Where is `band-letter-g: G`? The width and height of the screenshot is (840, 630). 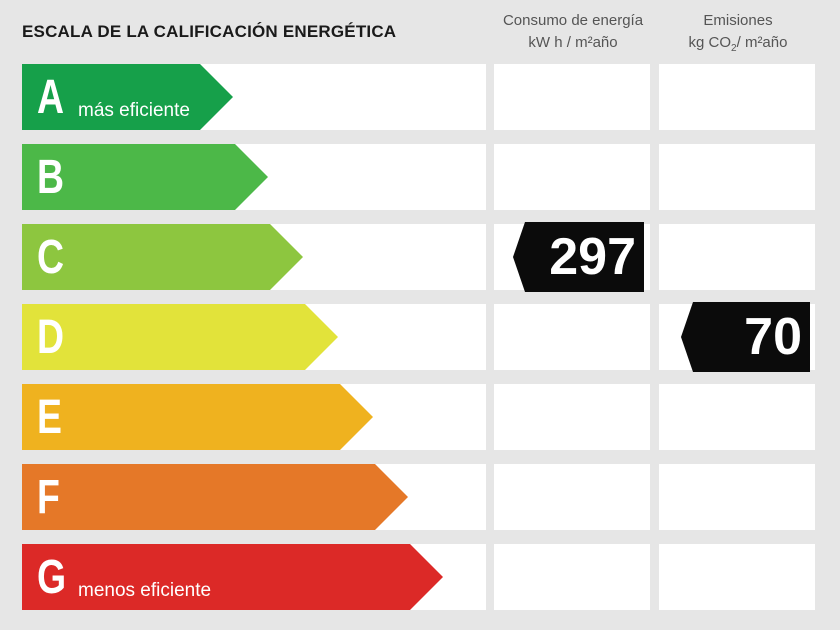
band-letter-g: G is located at coordinates (52, 577).